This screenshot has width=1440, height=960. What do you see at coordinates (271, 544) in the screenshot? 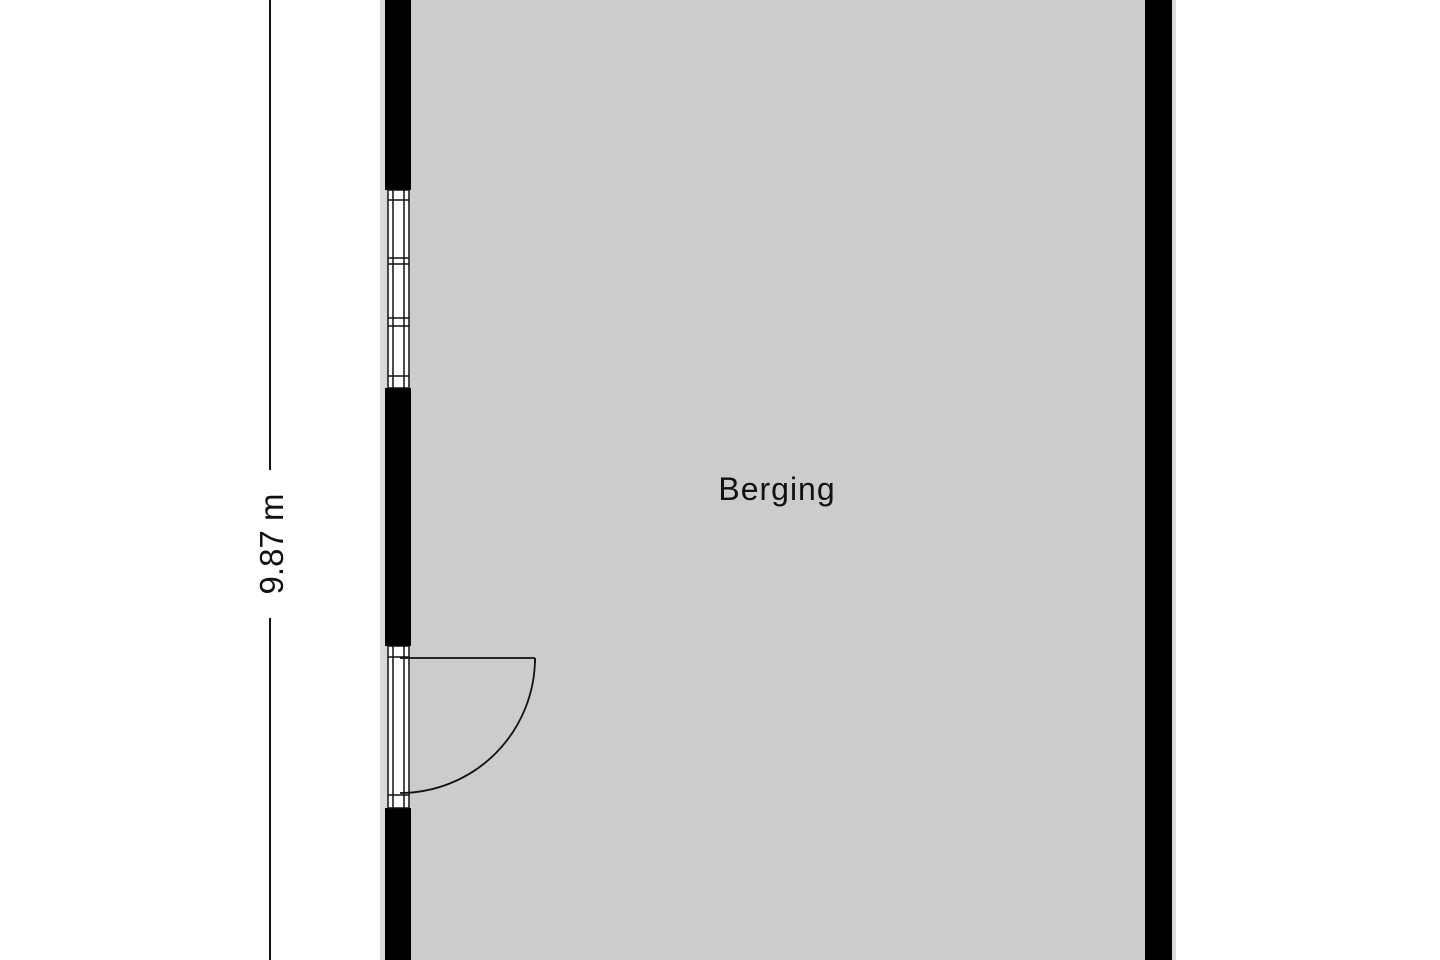
I see `dimension-label: 9.87 m` at bounding box center [271, 544].